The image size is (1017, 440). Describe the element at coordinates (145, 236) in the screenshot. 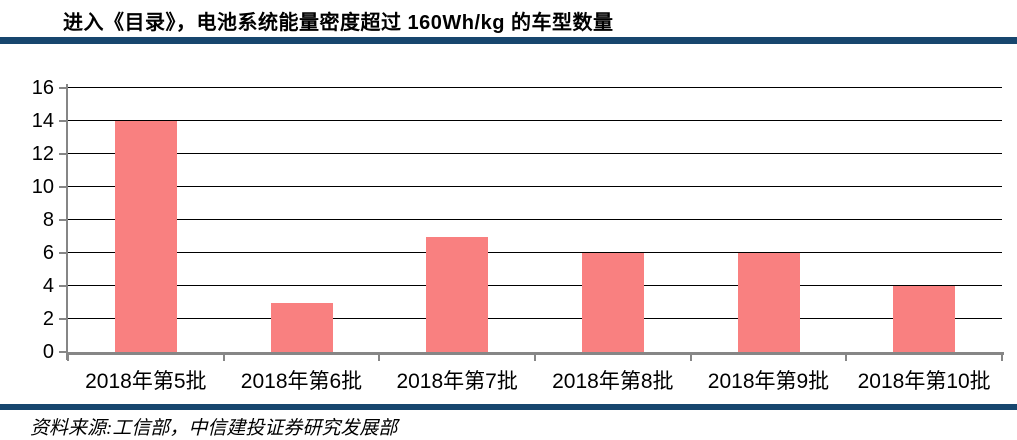

I see `bar-2018年第5批` at that location.